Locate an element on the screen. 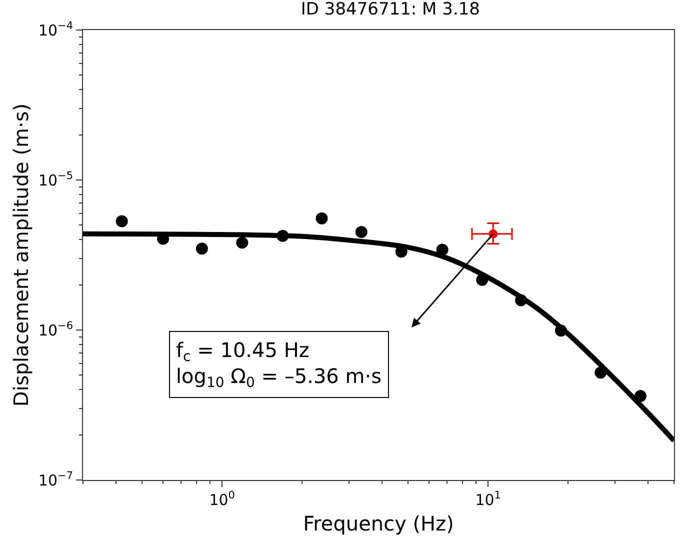 This screenshot has height=541, width=685. chart-title: ID 38476711: M 3.18 is located at coordinates (390, 10).